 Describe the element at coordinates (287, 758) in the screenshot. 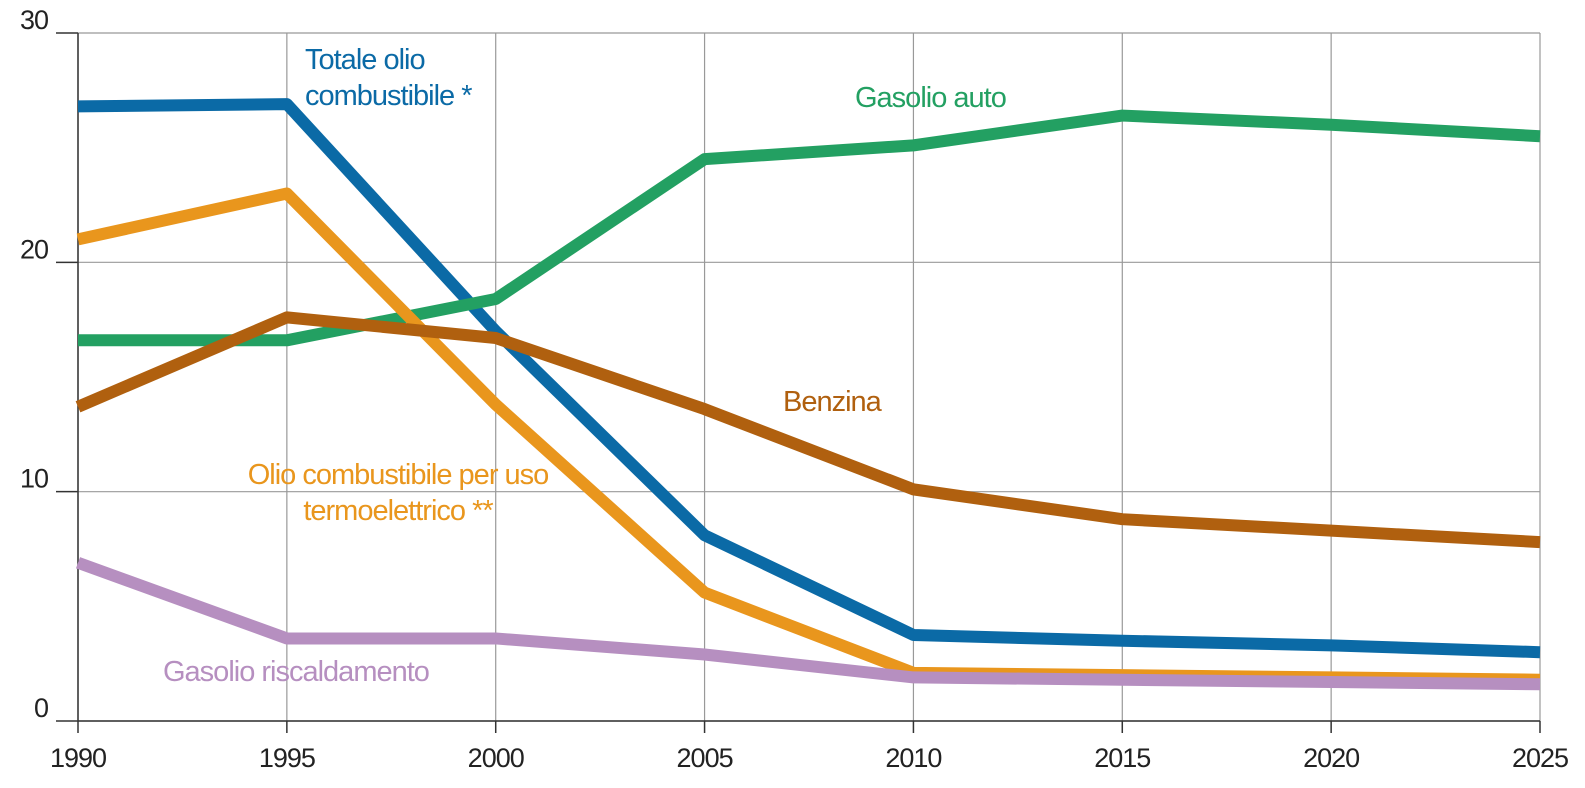

I see `x-tick-label: 1995` at that location.